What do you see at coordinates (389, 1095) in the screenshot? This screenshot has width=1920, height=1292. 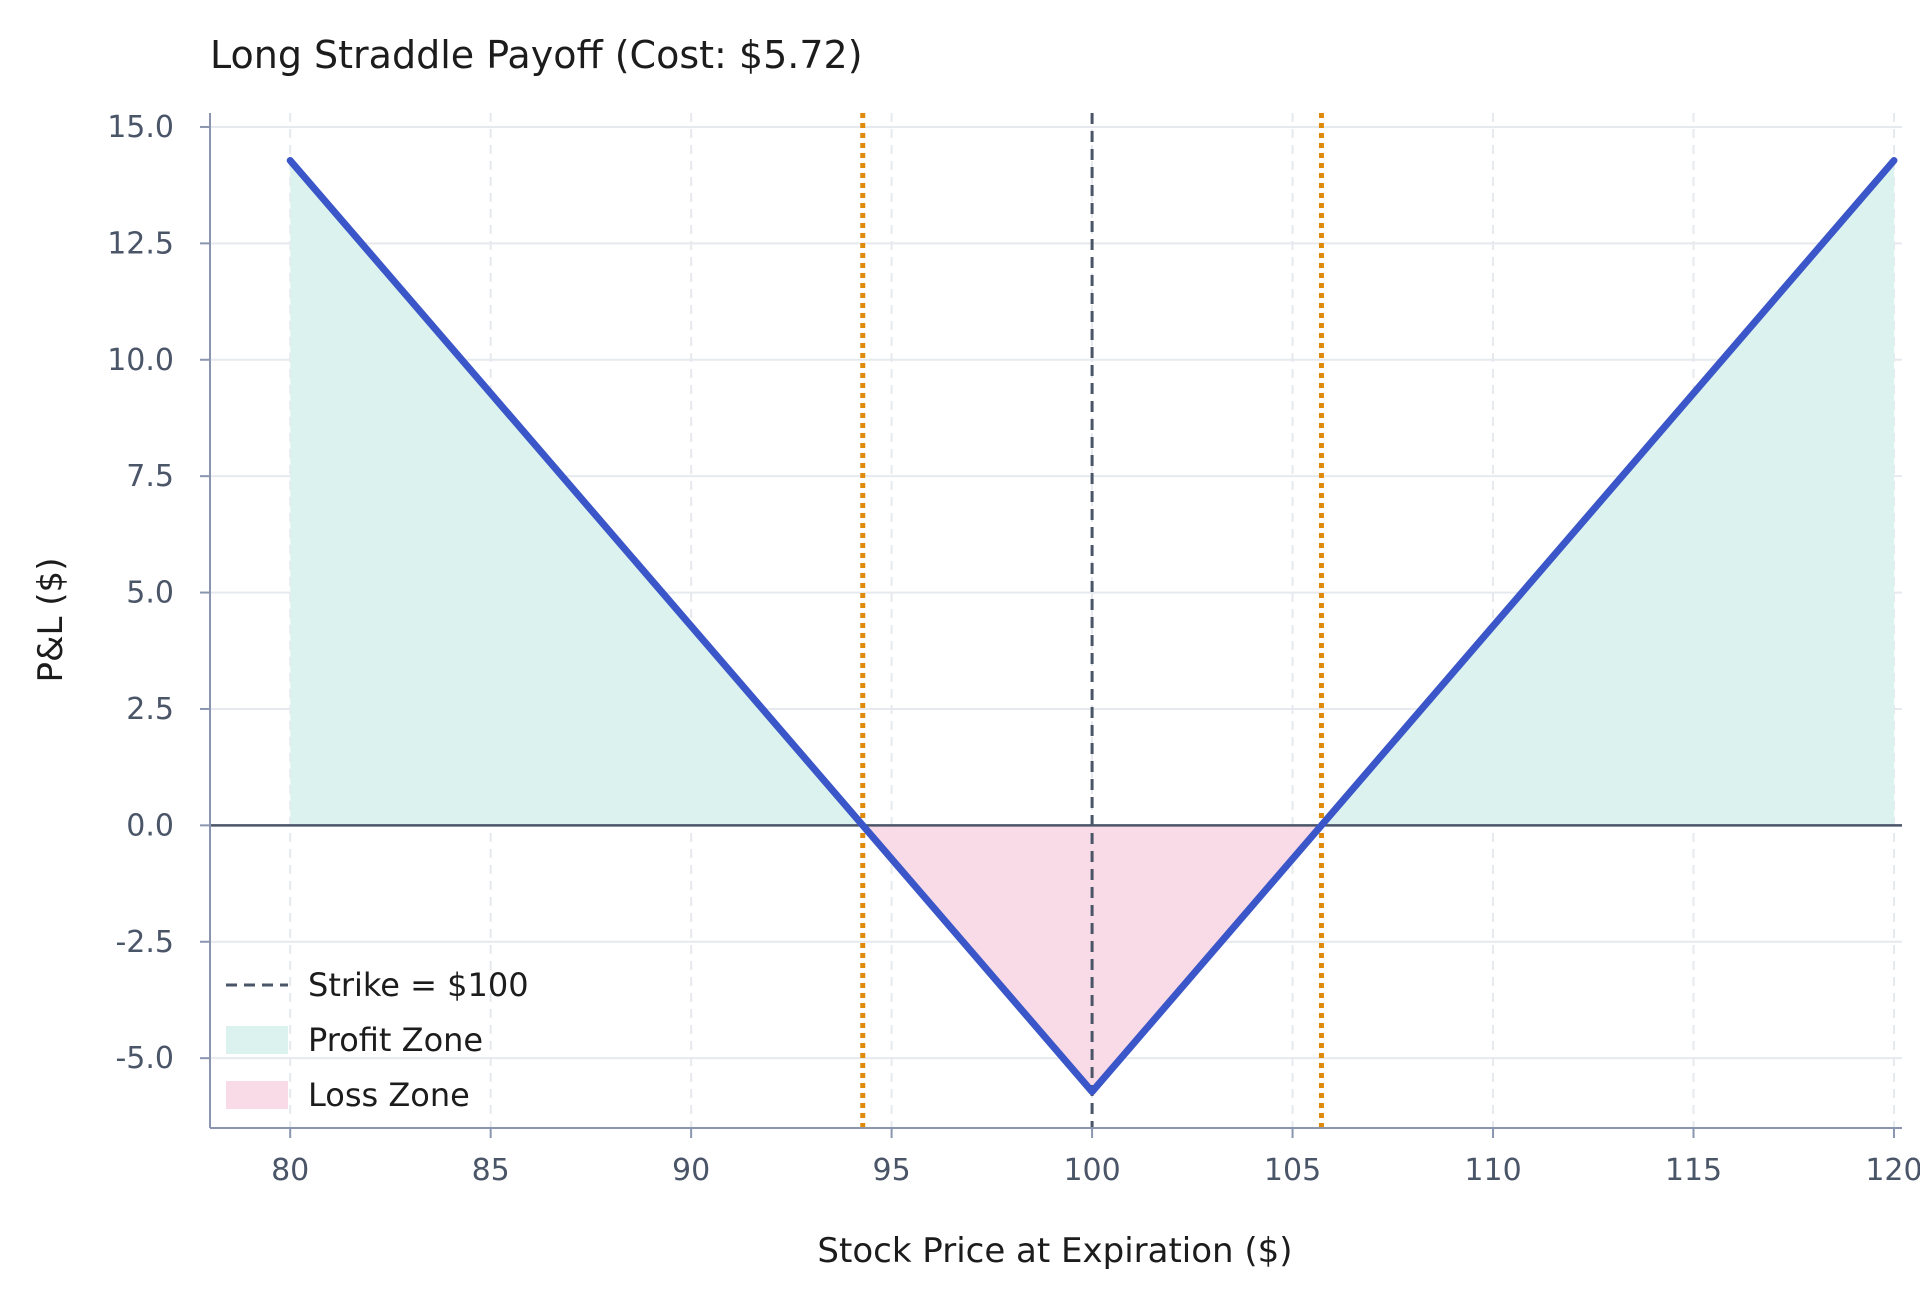 I see `legend-label: Loss Zone` at bounding box center [389, 1095].